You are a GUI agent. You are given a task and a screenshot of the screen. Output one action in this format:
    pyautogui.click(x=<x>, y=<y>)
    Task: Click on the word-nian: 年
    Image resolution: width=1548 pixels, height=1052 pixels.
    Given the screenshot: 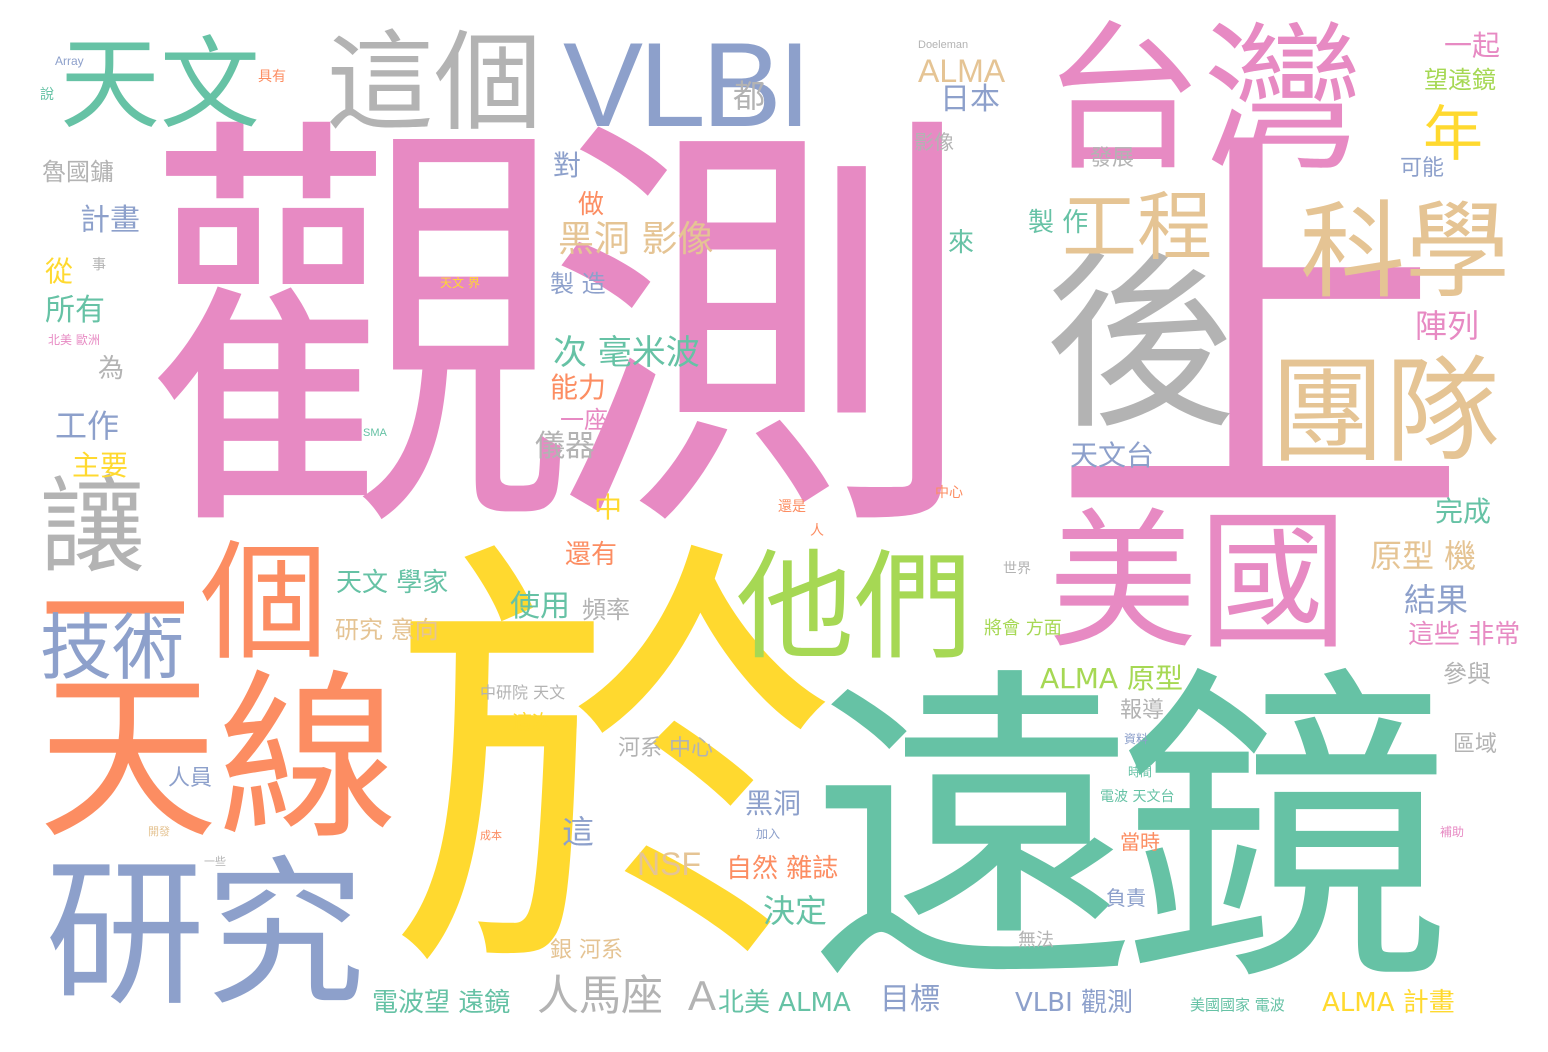 What is the action you would take?
    pyautogui.click(x=1453, y=135)
    